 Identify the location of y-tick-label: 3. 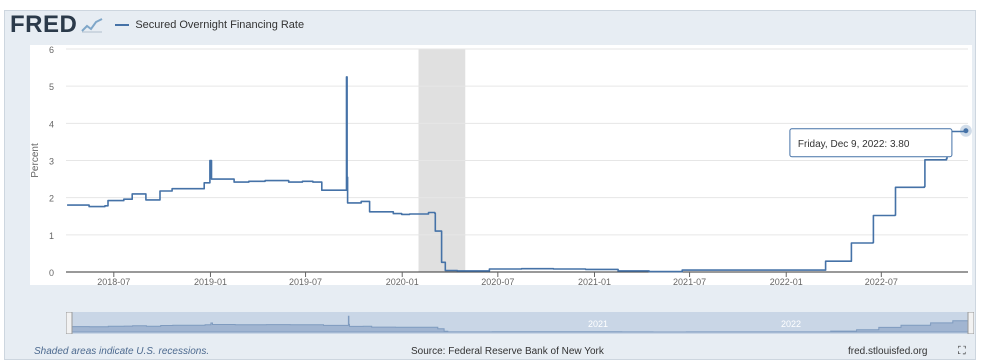
(51, 162).